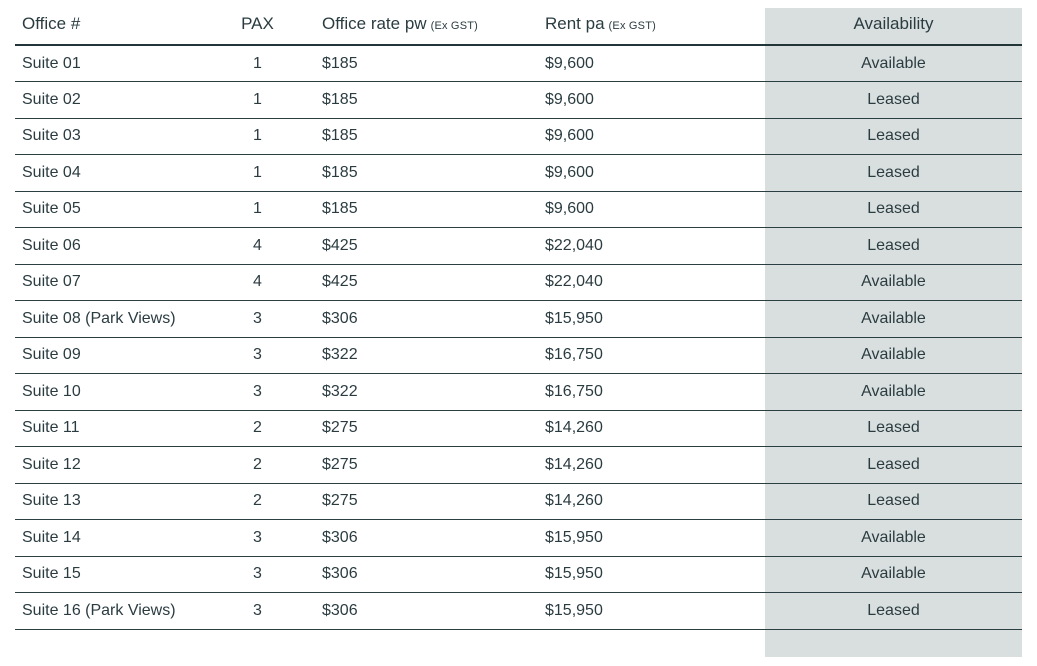 This screenshot has width=1037, height=666. I want to click on header-rent: Rent pa (Ex GST), so click(651, 23).